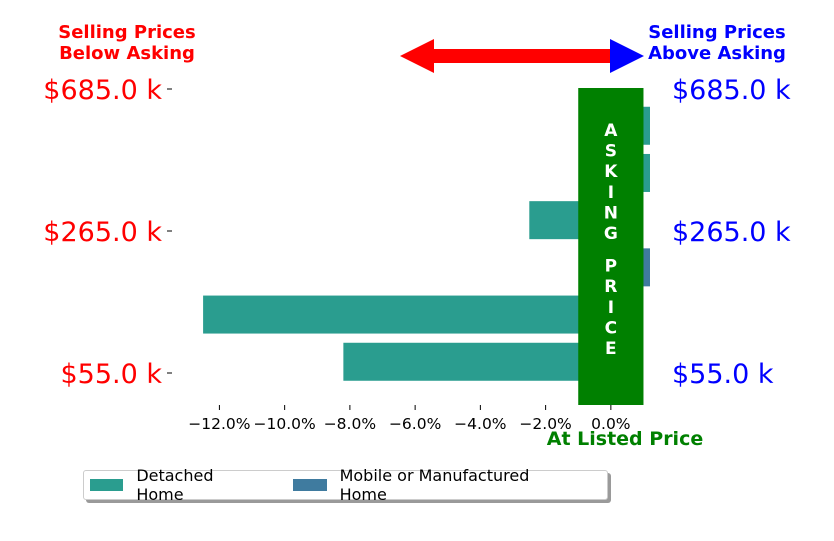 The image size is (834, 541). Describe the element at coordinates (611, 172) in the screenshot. I see `asking-letter-2: K` at that location.